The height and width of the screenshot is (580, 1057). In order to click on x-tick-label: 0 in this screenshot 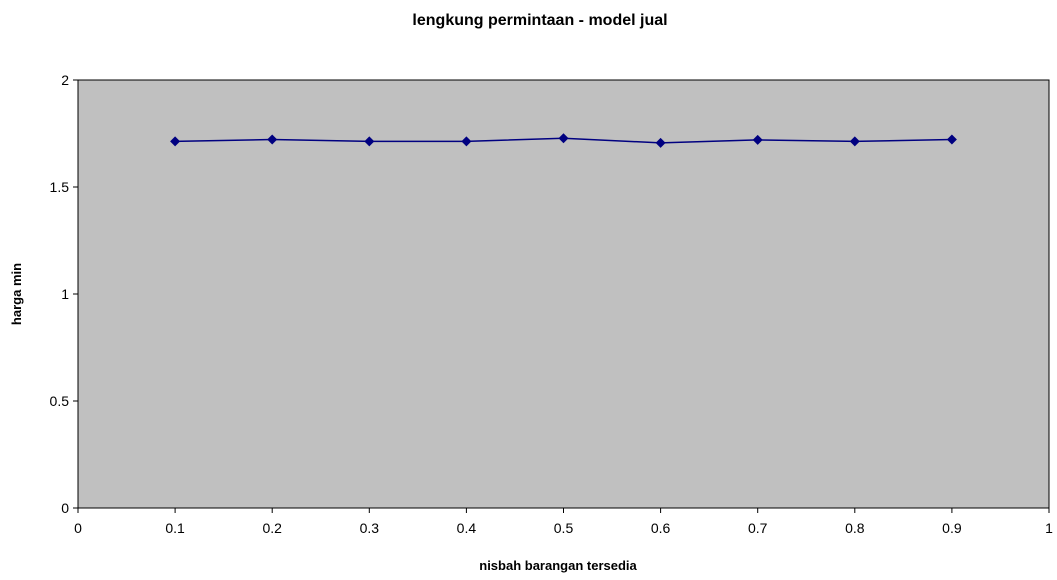, I will do `click(78, 528)`.